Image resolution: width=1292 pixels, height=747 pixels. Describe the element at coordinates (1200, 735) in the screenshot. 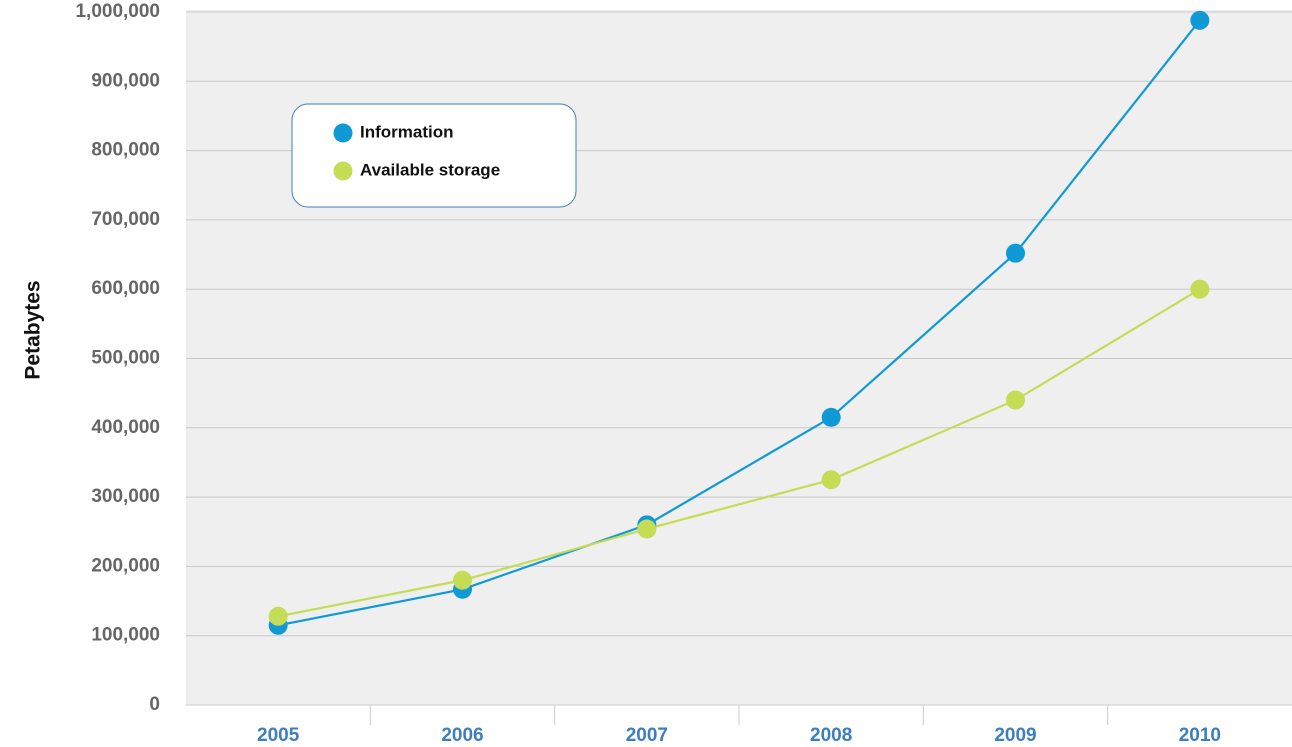

I see `x-tick-label: 2010` at that location.